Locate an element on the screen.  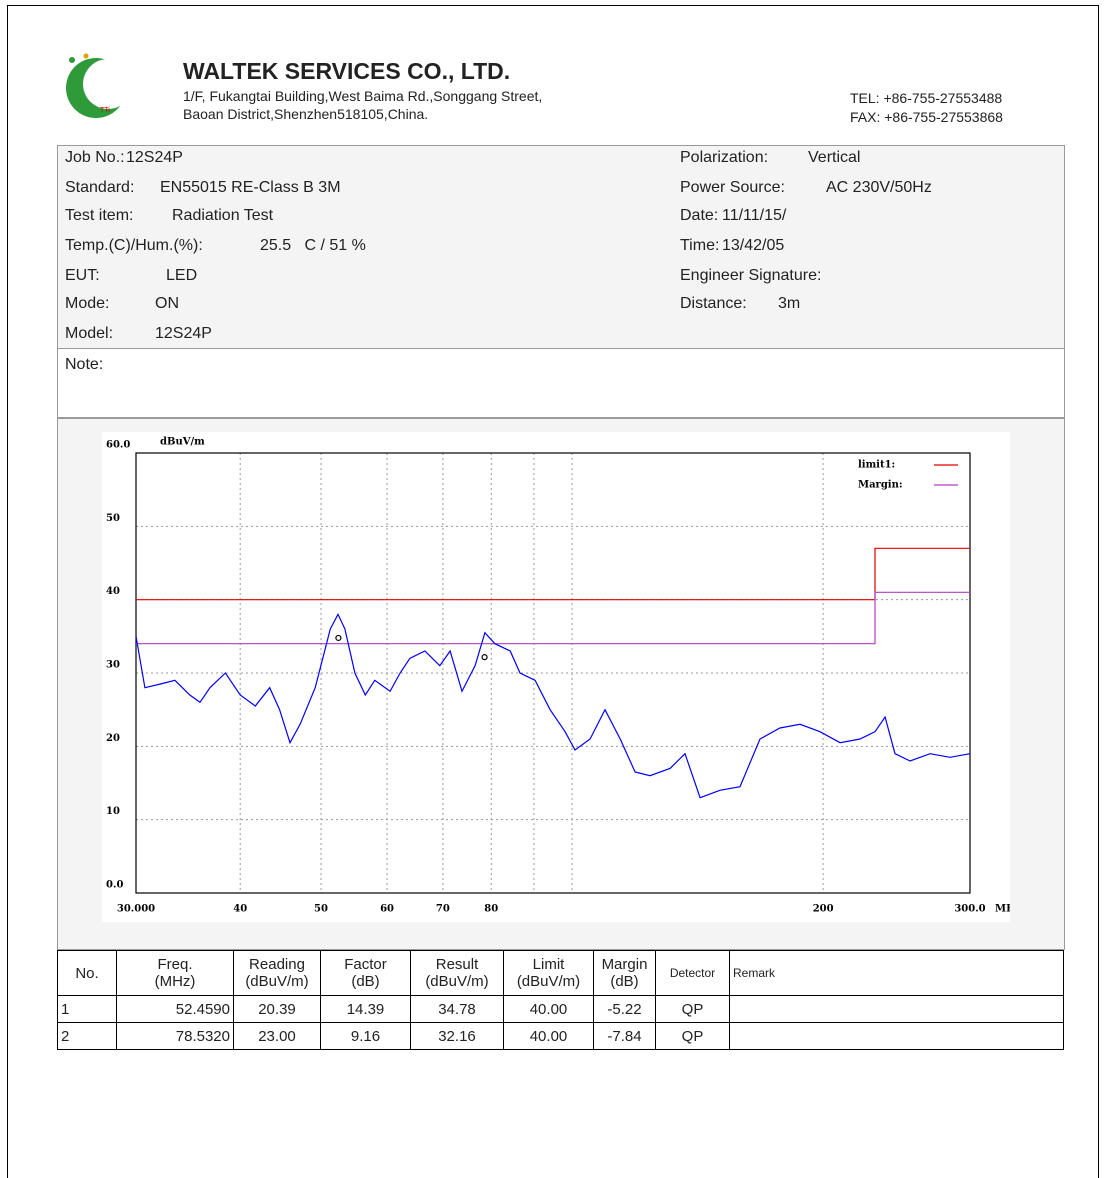
info-label: Distance: is located at coordinates (713, 303).